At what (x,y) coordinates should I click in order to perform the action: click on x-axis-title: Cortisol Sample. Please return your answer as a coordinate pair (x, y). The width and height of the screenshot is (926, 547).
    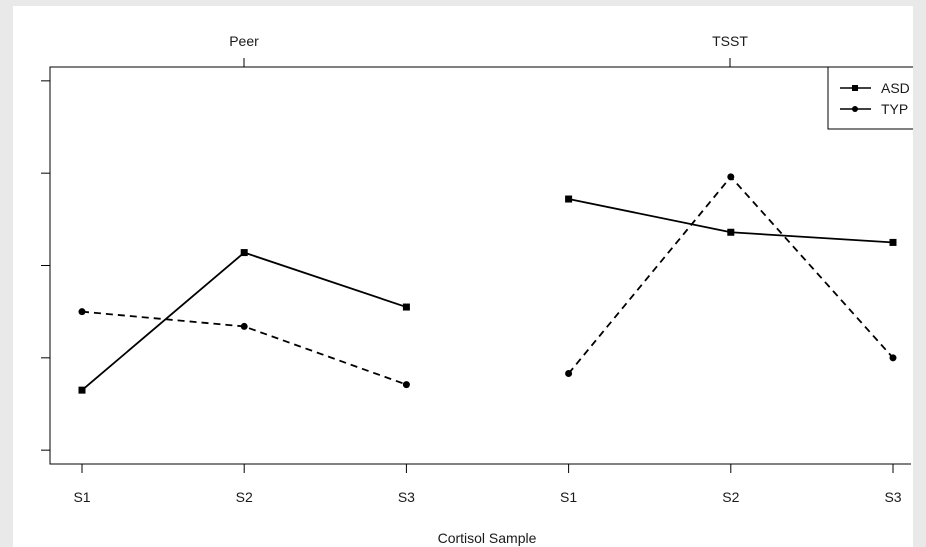
    Looking at the image, I should click on (487, 538).